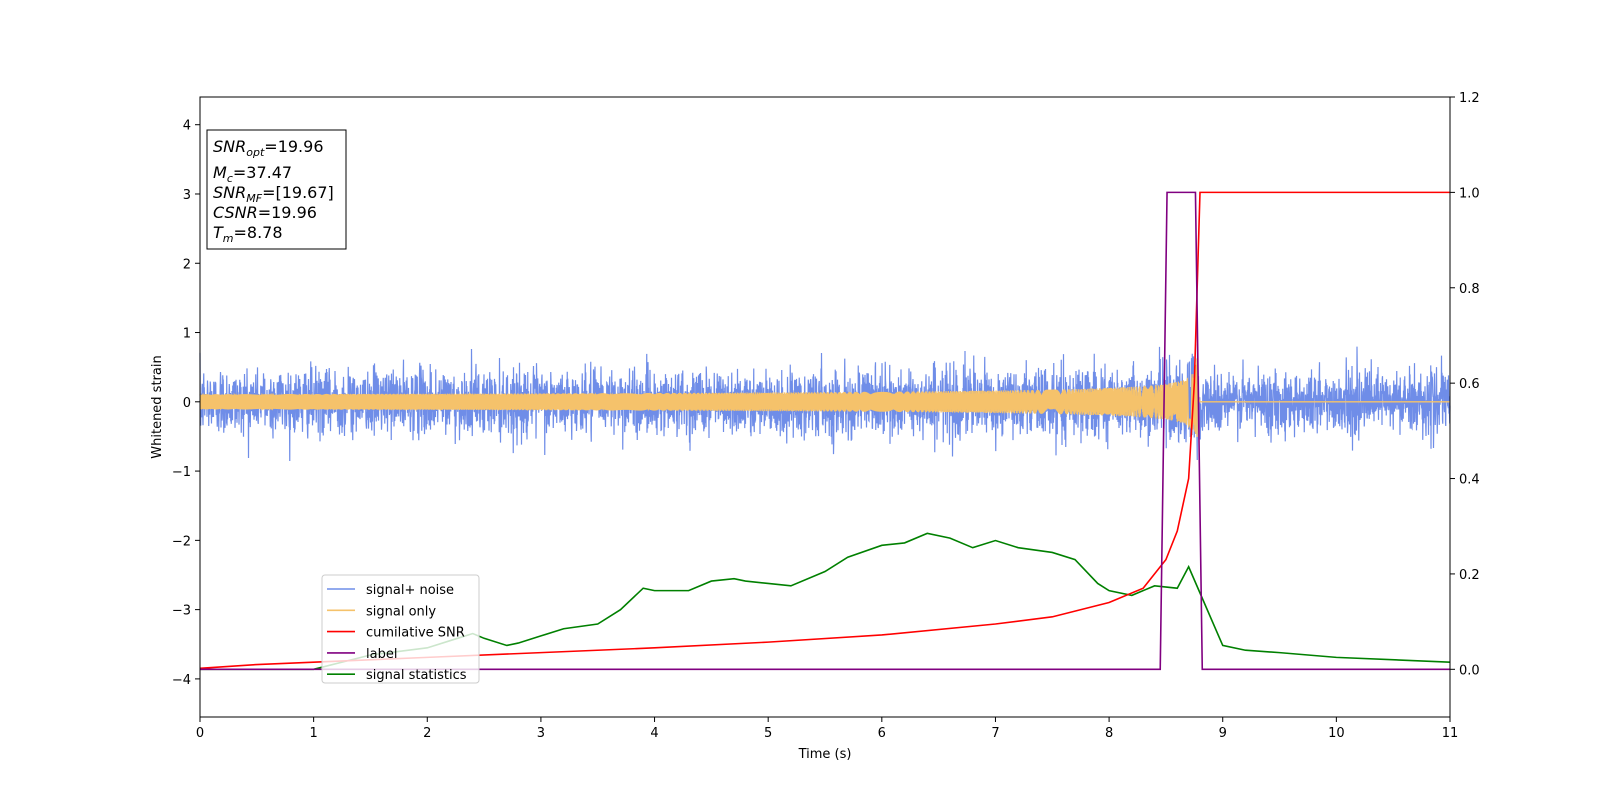  What do you see at coordinates (313, 733) in the screenshot?
I see `x-tick-label: 1` at bounding box center [313, 733].